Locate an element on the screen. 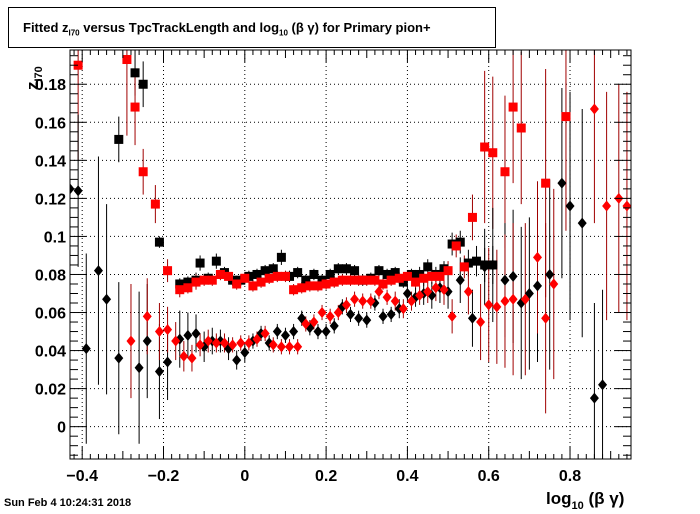  x-axis-label-text: log10 (β γ) is located at coordinates (585, 500).